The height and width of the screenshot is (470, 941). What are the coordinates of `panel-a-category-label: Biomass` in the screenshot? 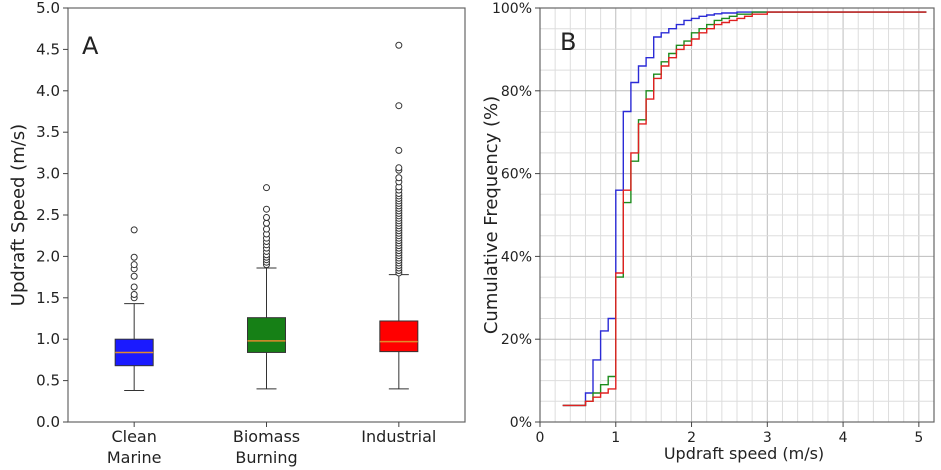 It's located at (266, 436).